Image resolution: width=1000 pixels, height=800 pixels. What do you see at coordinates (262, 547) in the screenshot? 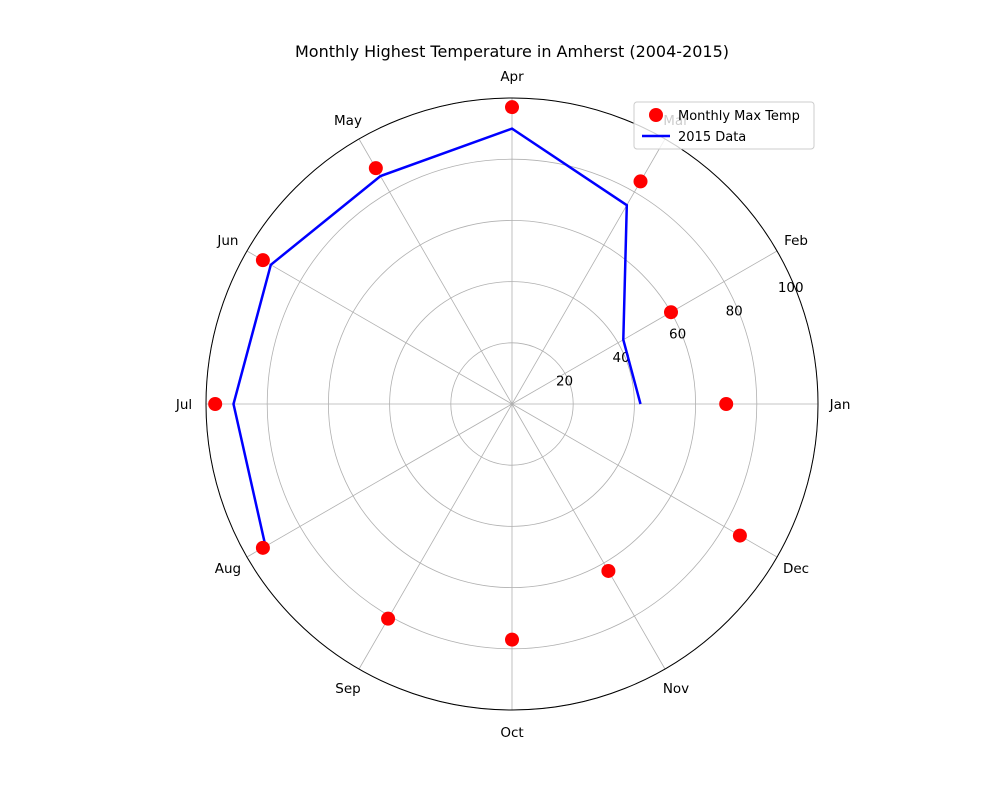
I see `data-point-aug` at bounding box center [262, 547].